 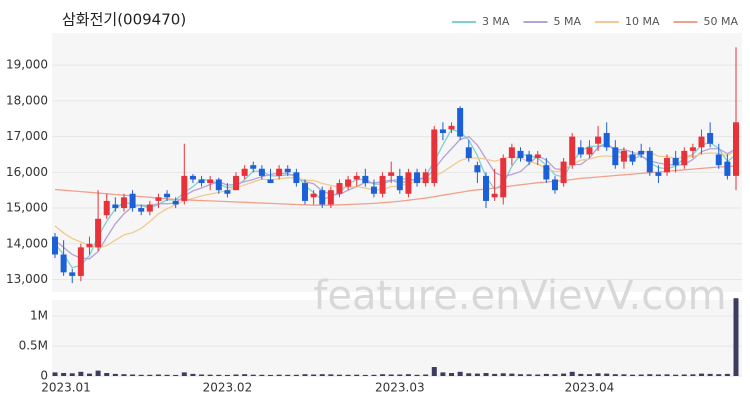 What do you see at coordinates (27, 172) in the screenshot?
I see `y-tick-label: 16,000` at bounding box center [27, 172].